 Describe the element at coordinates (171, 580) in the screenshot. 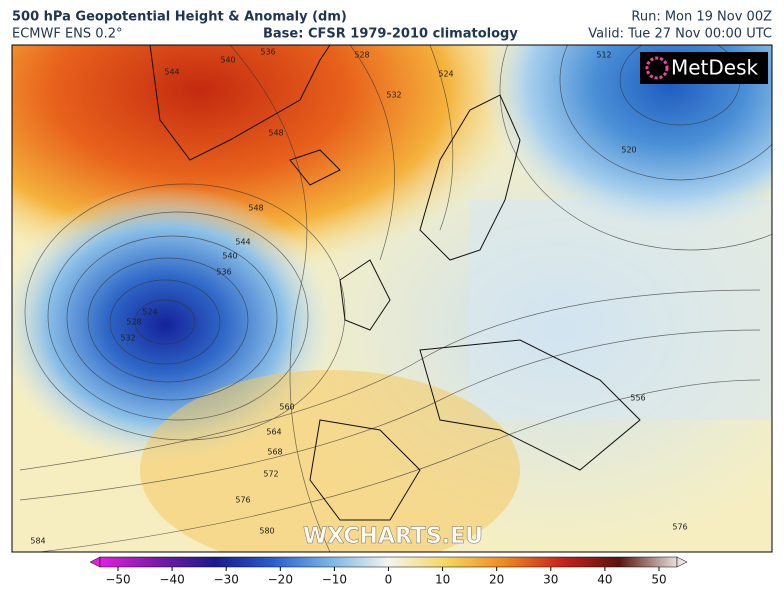

I see `colorbar-tick-label: −40` at that location.